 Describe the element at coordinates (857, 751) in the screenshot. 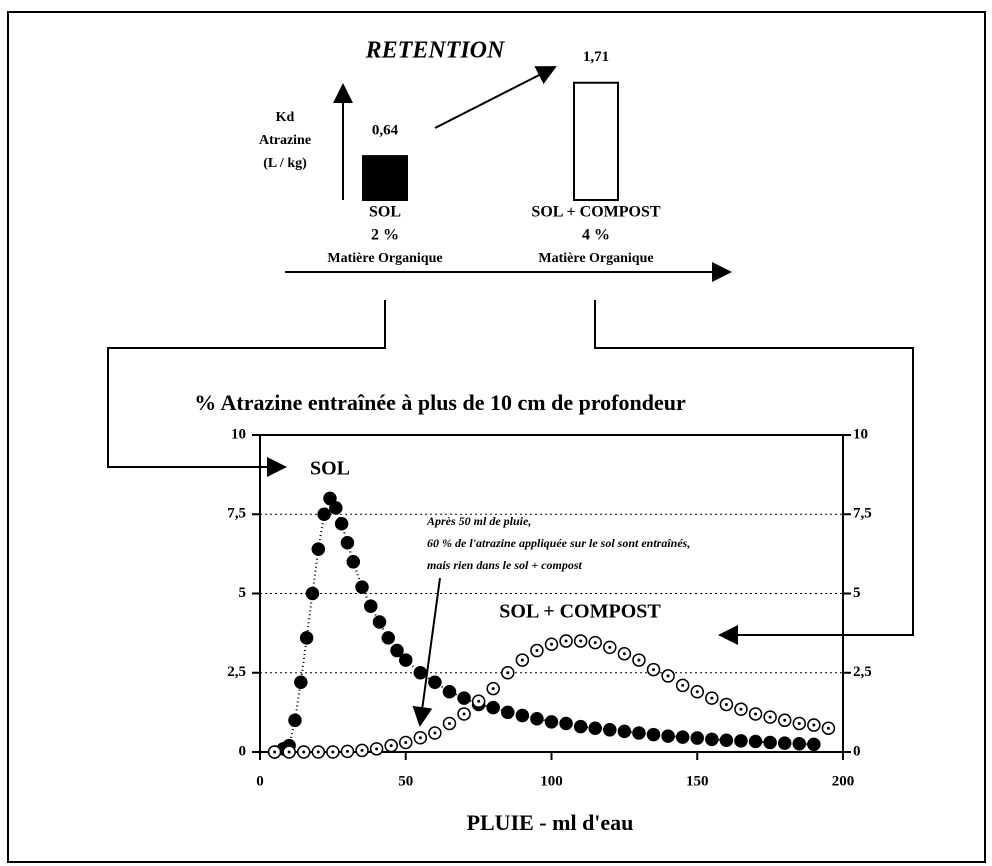

I see `y2-tick-label: 0` at that location.